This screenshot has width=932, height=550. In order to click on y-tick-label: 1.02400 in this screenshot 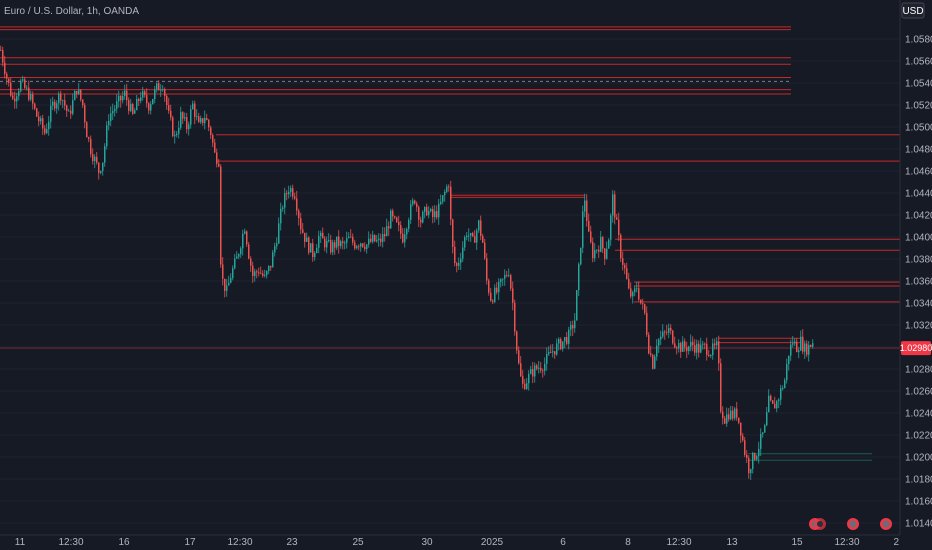, I will do `click(918, 414)`.